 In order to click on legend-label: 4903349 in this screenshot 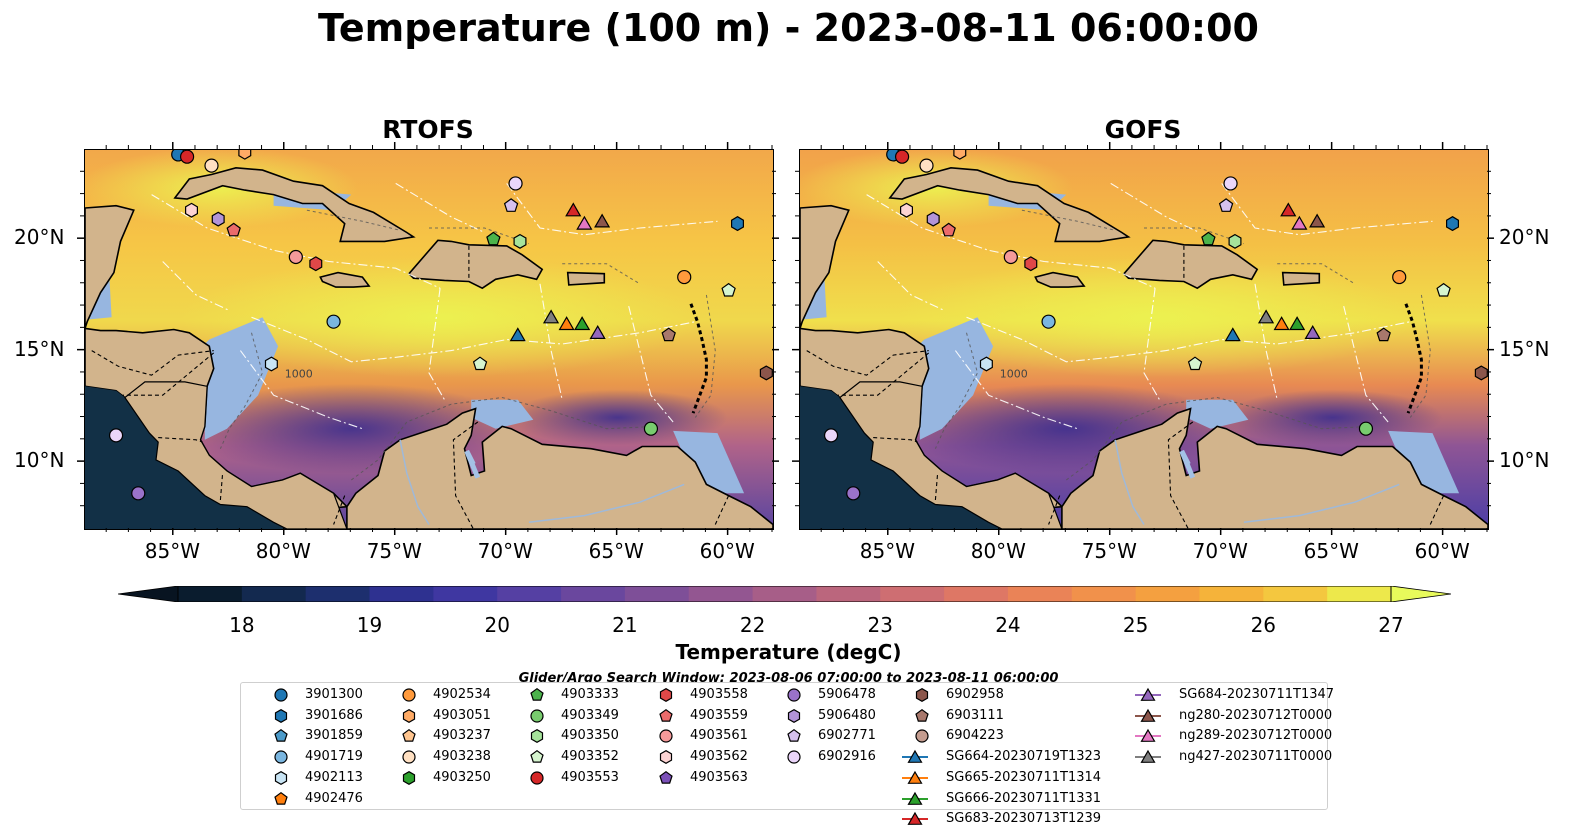, I will do `click(590, 715)`.